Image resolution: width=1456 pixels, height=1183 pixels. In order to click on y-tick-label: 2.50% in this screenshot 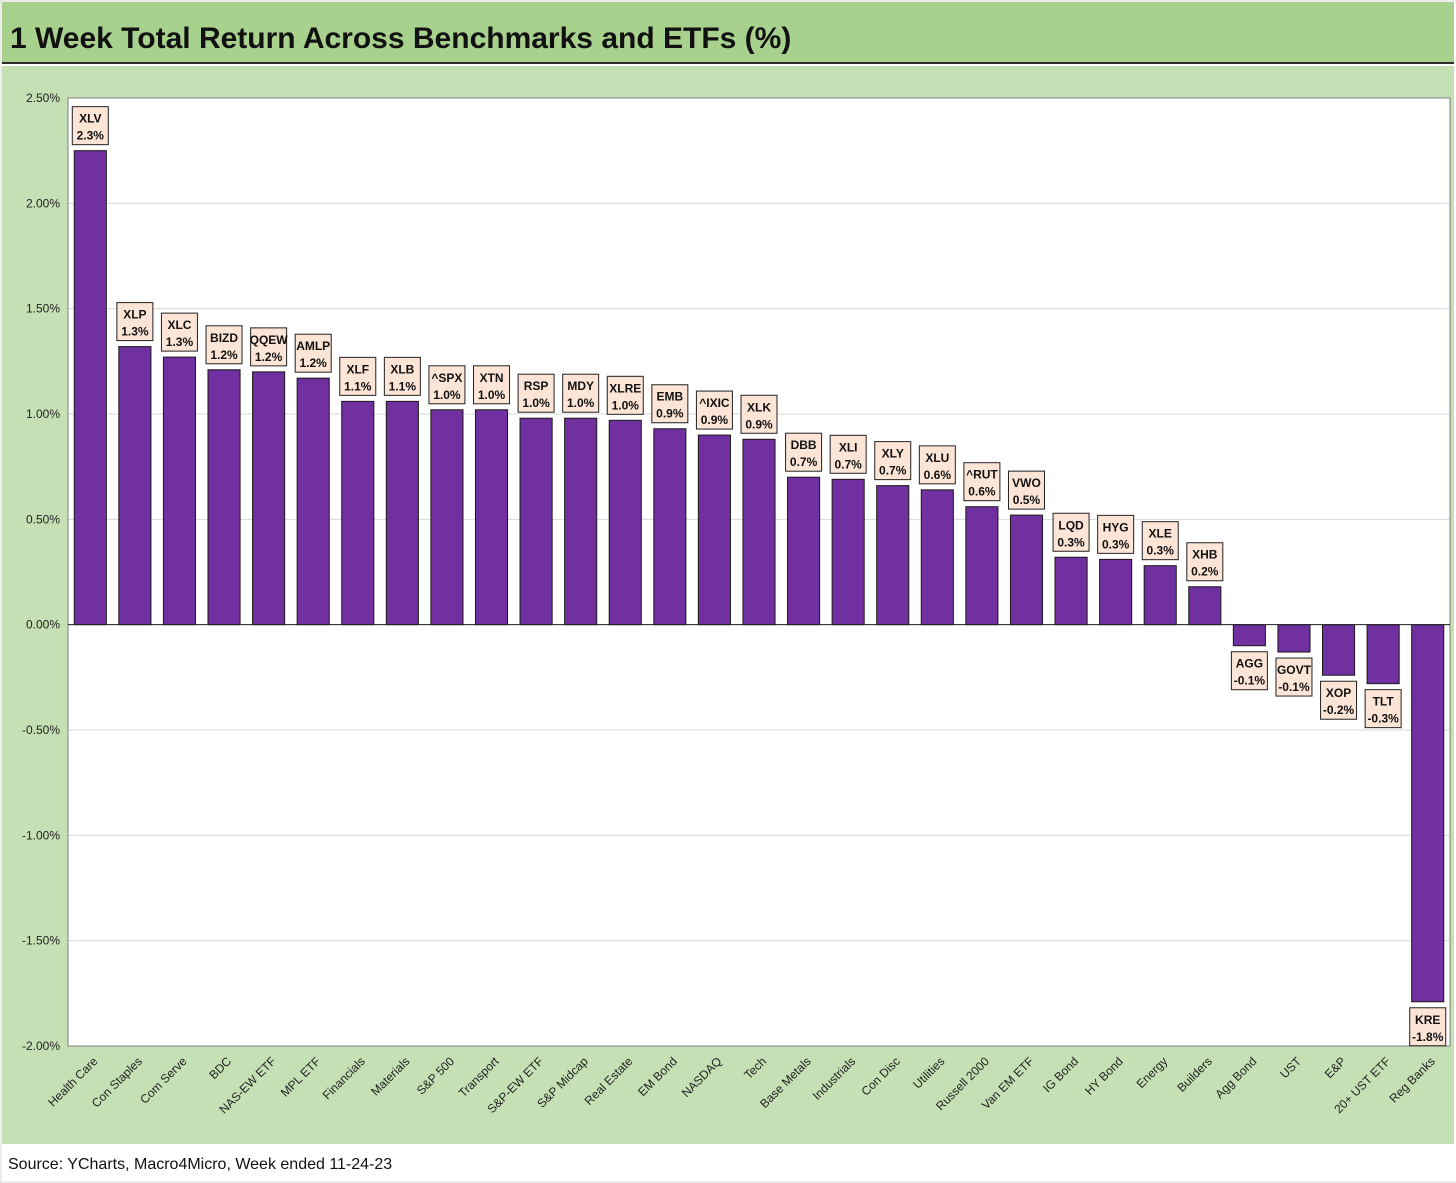, I will do `click(43, 98)`.